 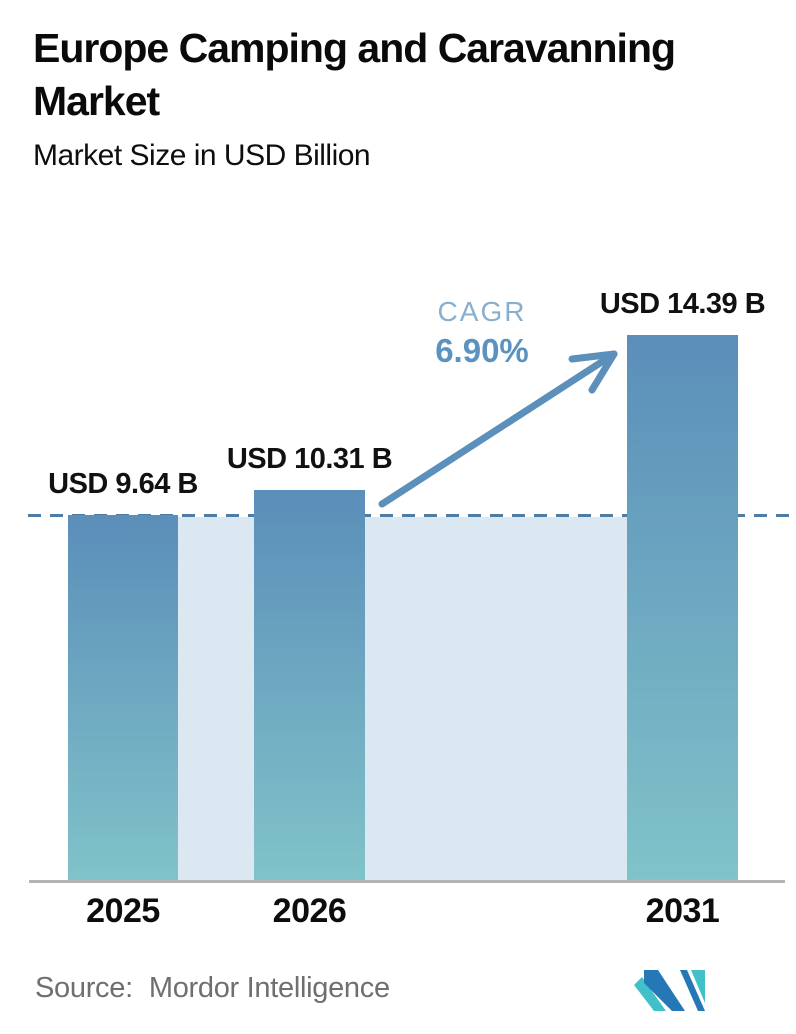 I want to click on bar-2031, so click(x=682, y=608).